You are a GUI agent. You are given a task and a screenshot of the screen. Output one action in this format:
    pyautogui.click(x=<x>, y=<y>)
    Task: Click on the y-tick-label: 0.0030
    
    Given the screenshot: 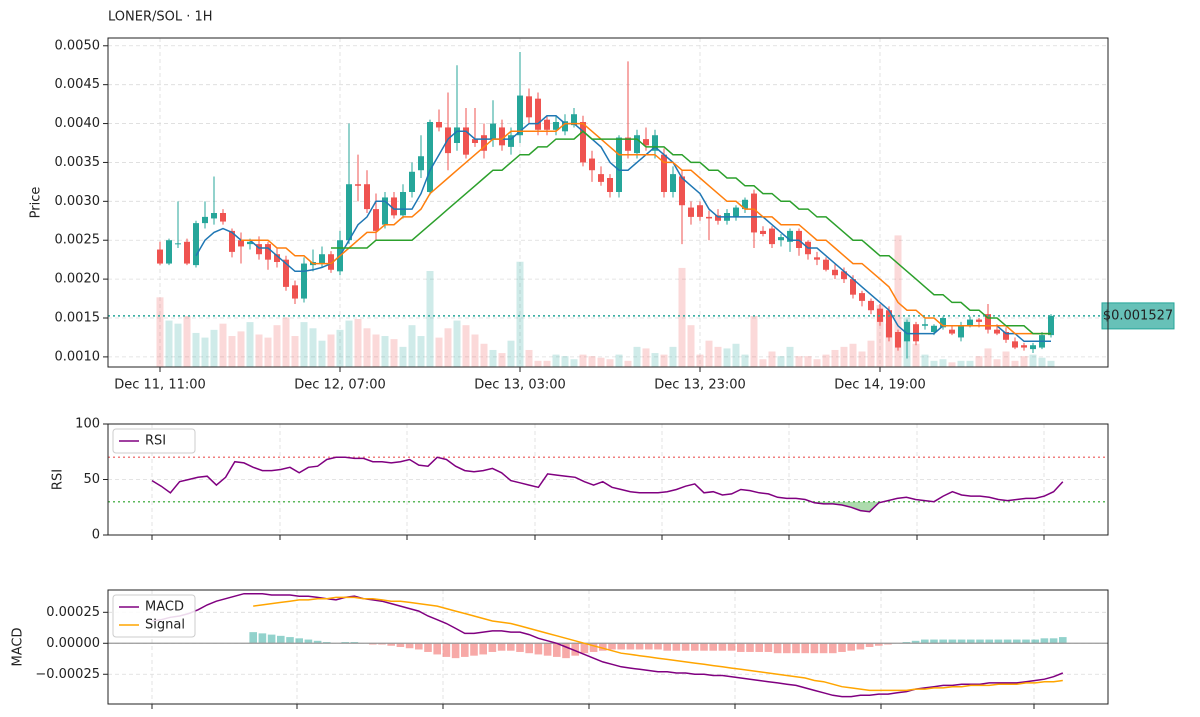 What is the action you would take?
    pyautogui.click(x=78, y=201)
    